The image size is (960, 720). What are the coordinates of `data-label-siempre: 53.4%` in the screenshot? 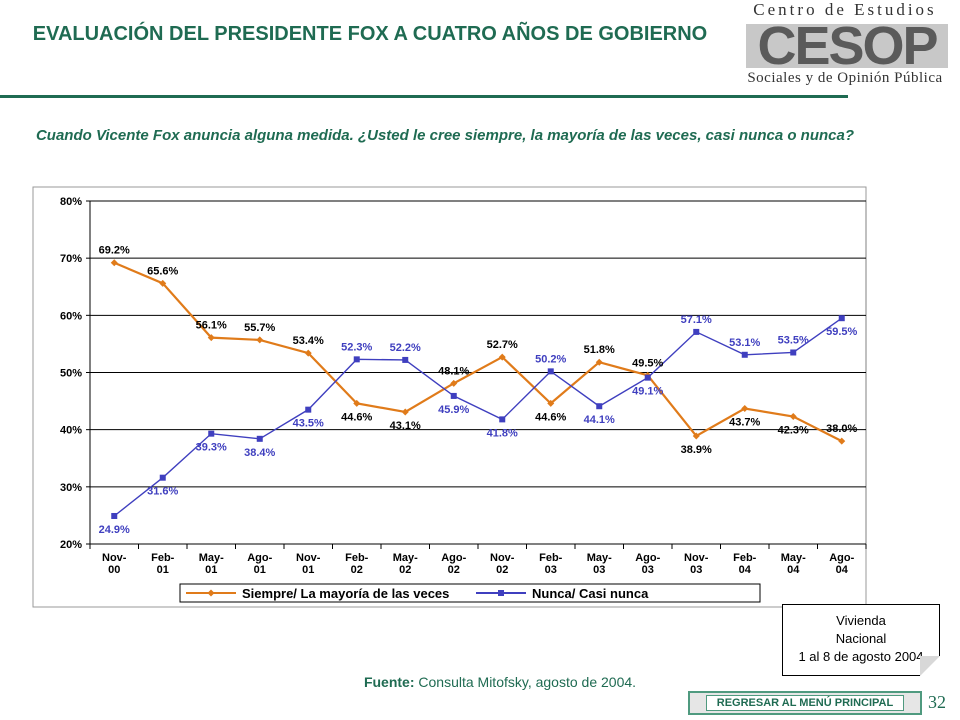 It's located at (308, 341).